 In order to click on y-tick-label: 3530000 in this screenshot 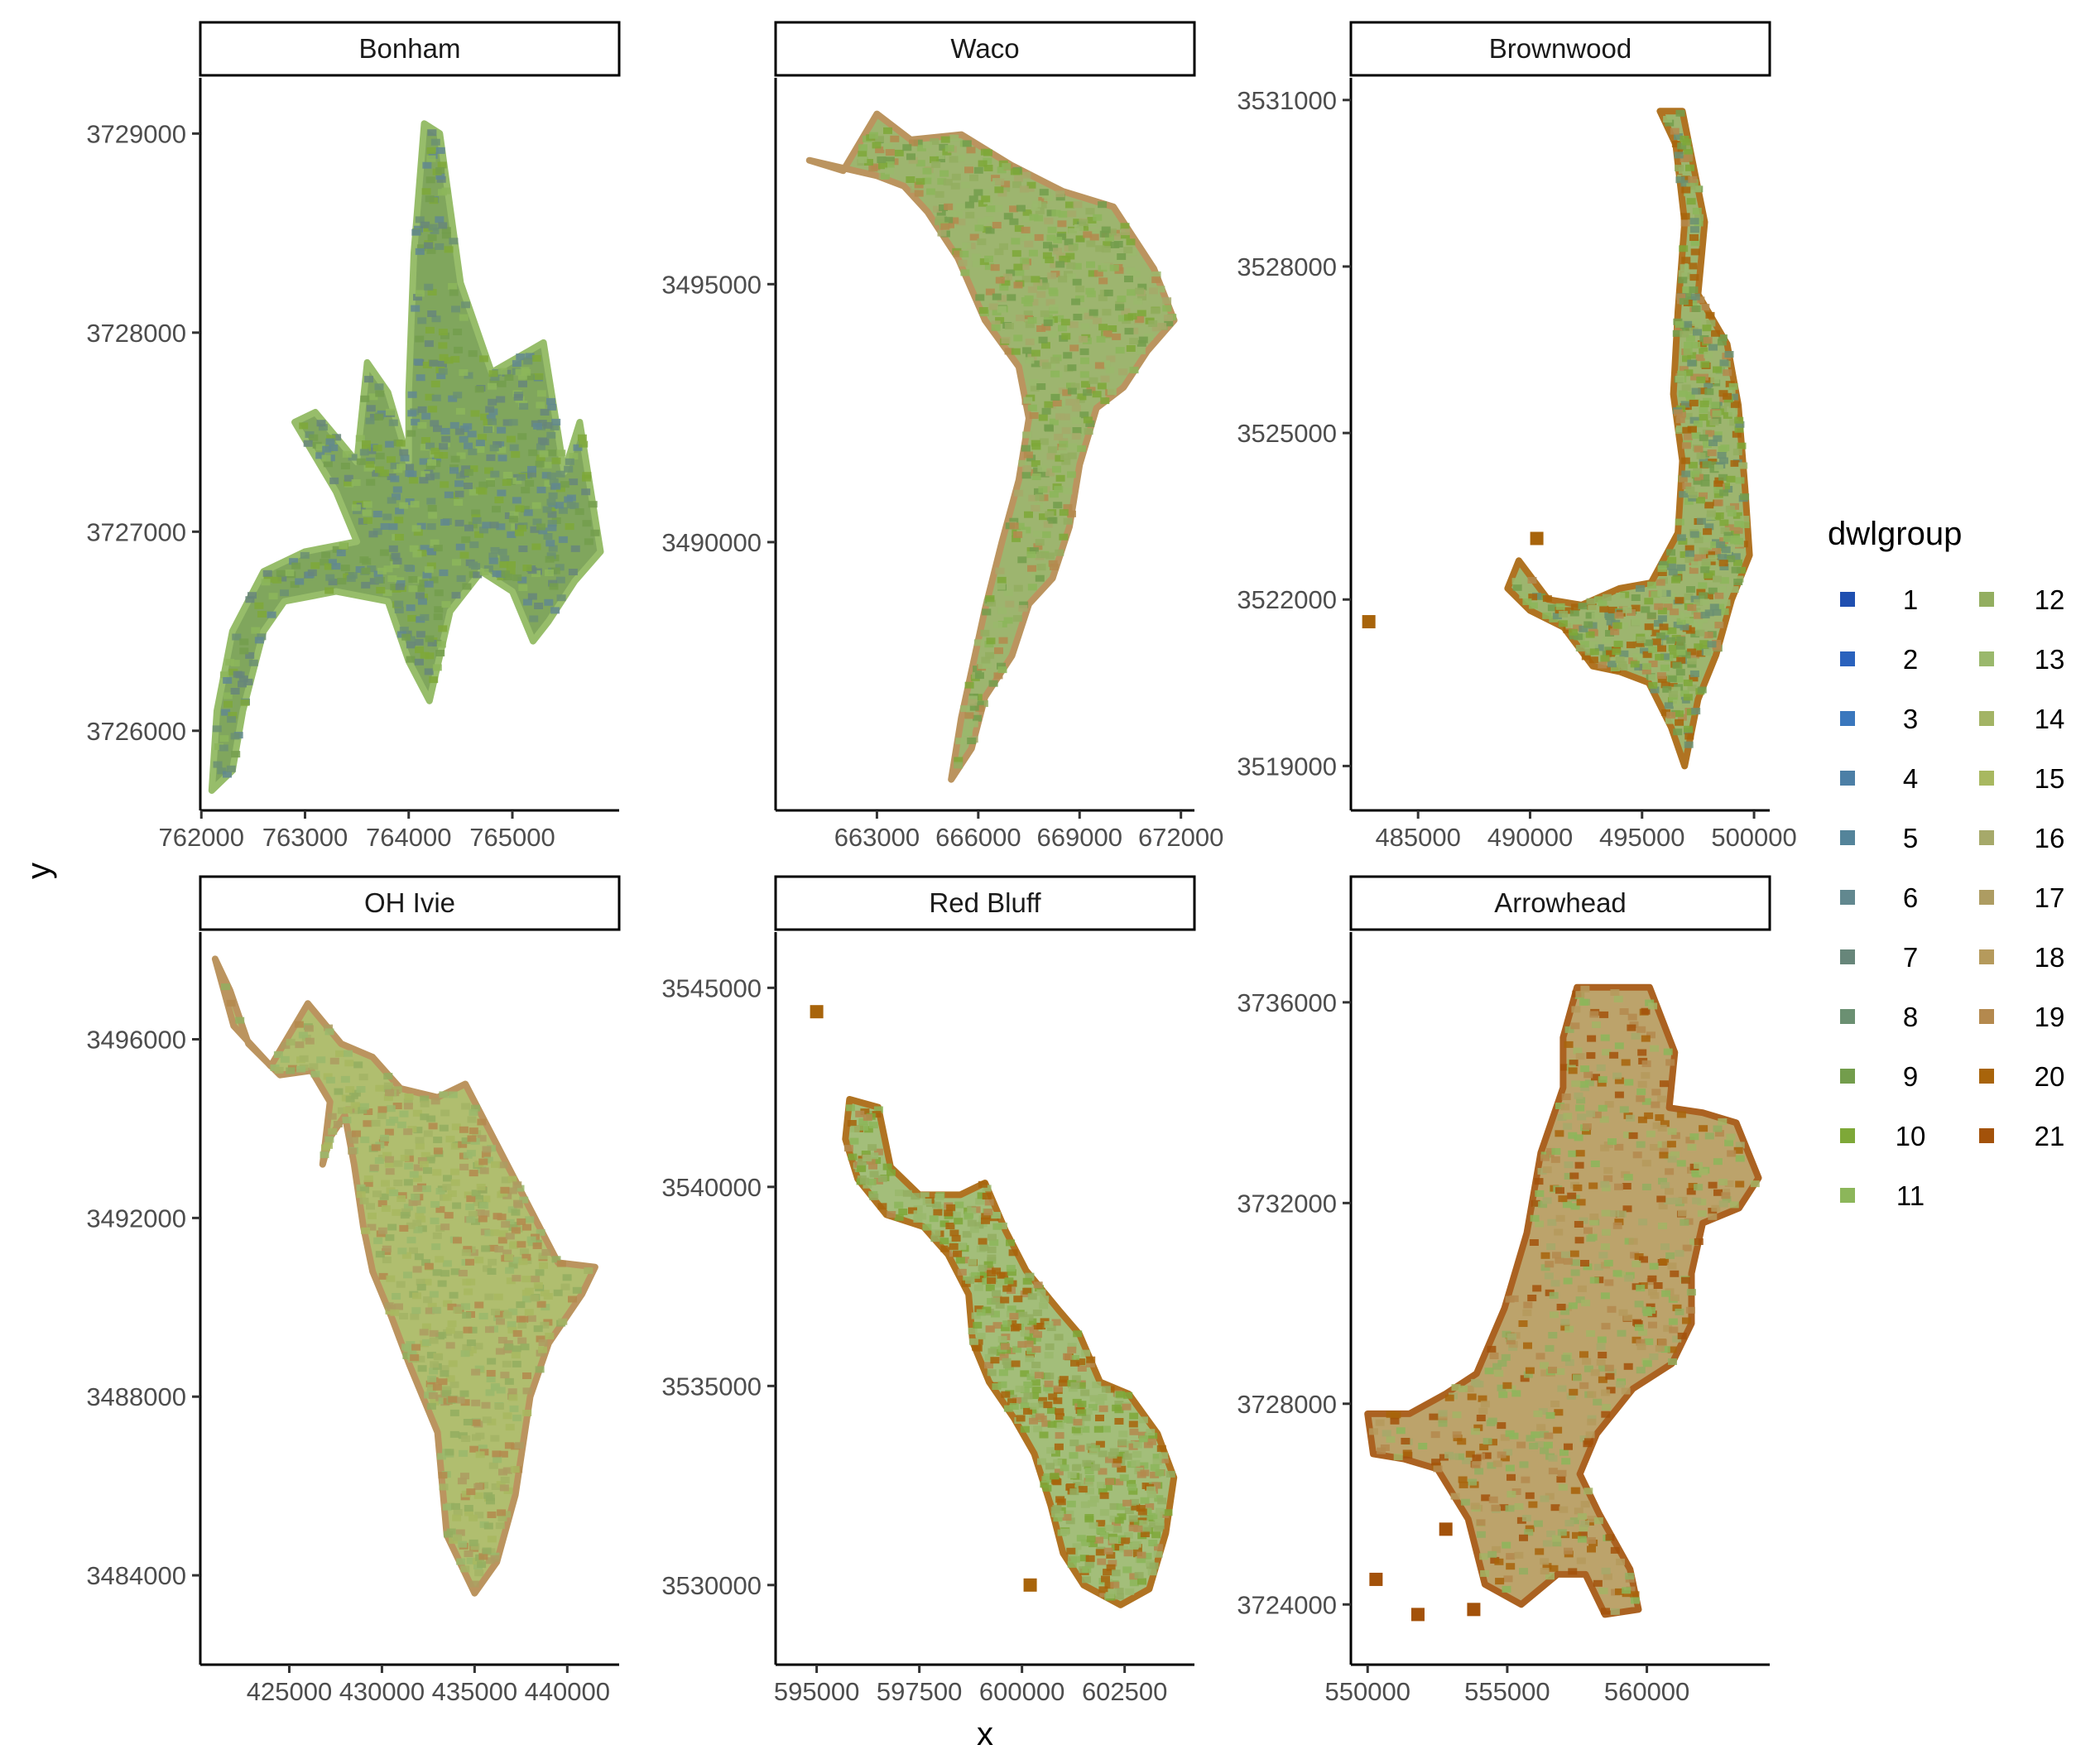, I will do `click(711, 1585)`.